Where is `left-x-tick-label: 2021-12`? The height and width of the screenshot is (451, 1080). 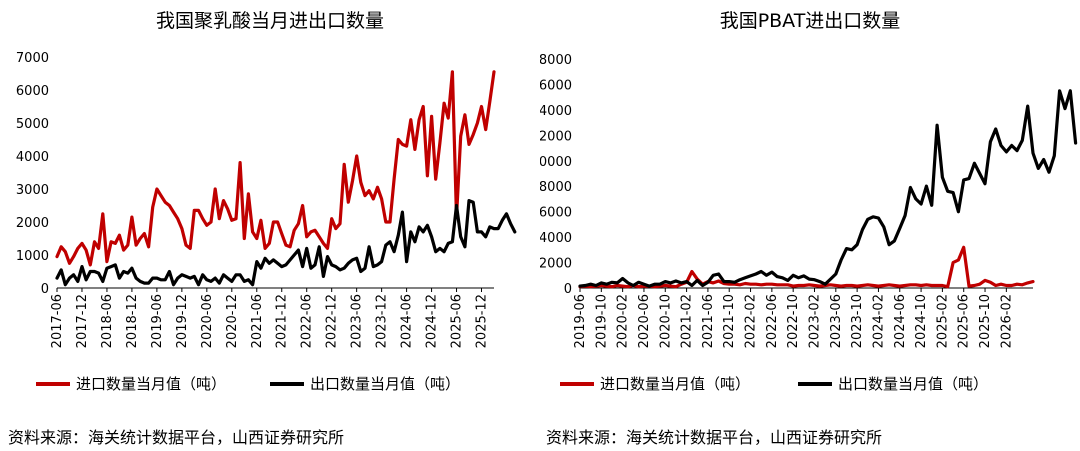
left-x-tick-label: 2021-12 is located at coordinates (282, 321).